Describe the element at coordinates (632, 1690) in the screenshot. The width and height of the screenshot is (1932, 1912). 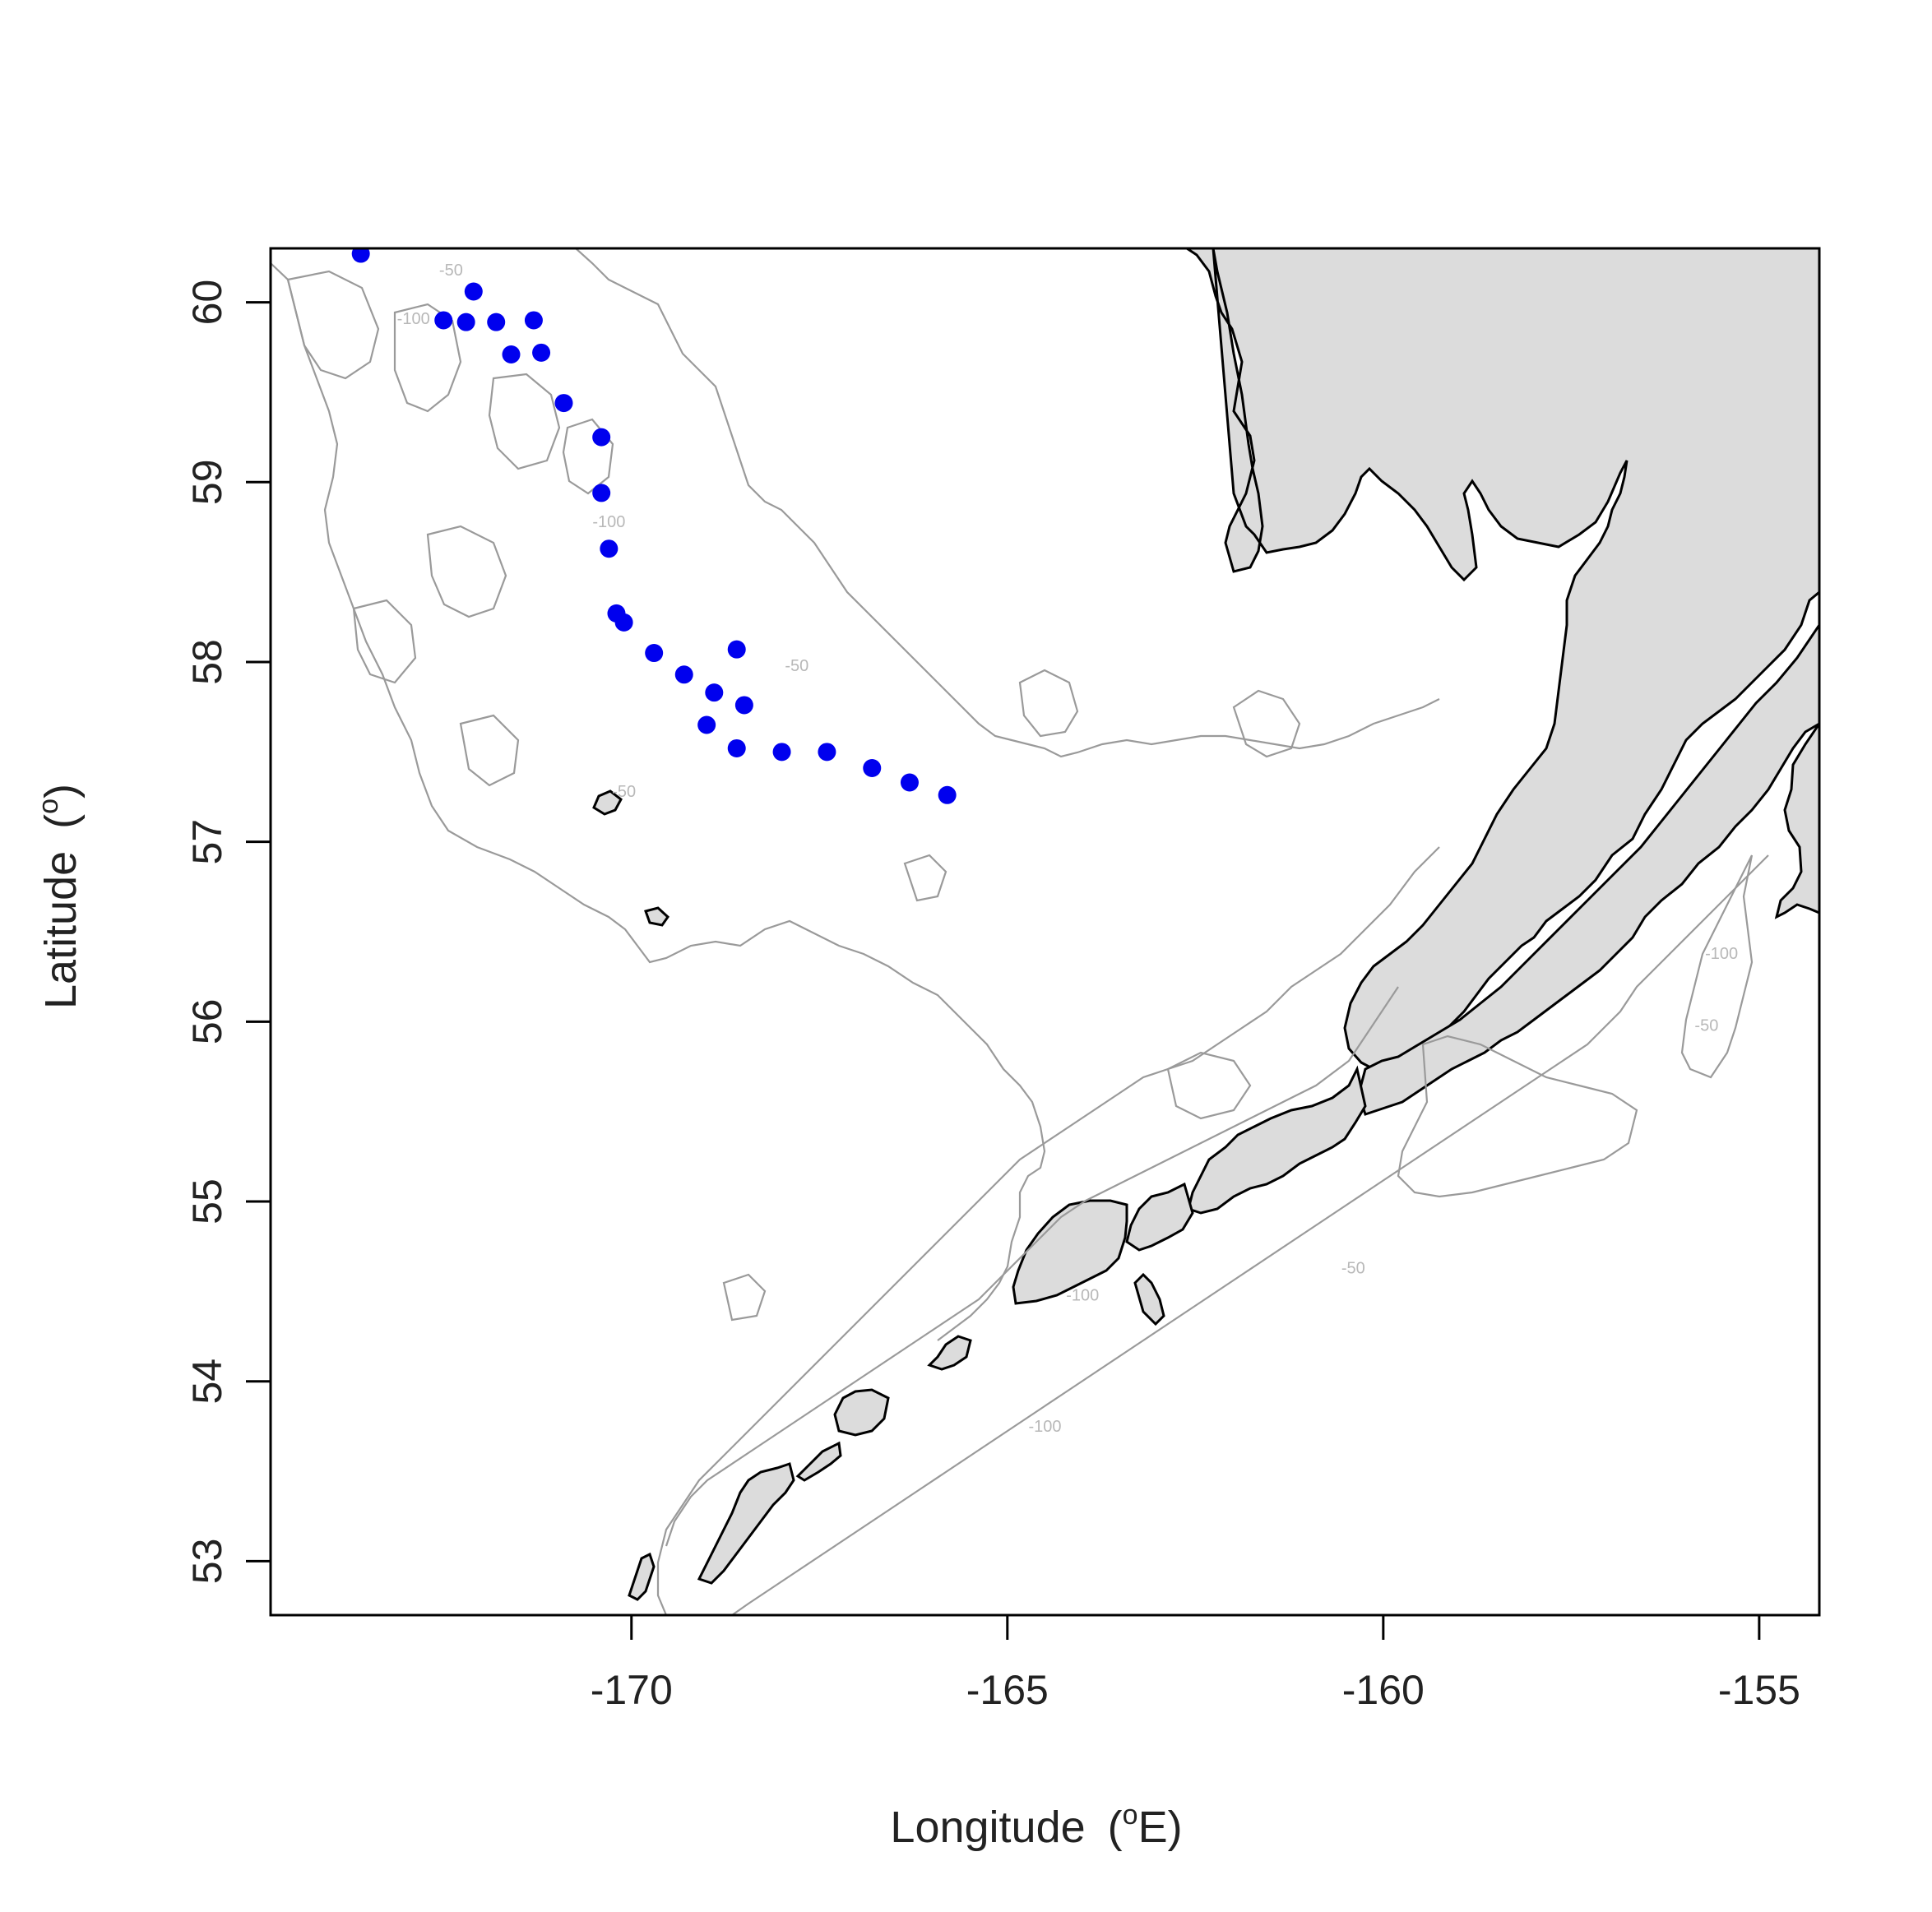
I see `x-tick-label: -170` at that location.